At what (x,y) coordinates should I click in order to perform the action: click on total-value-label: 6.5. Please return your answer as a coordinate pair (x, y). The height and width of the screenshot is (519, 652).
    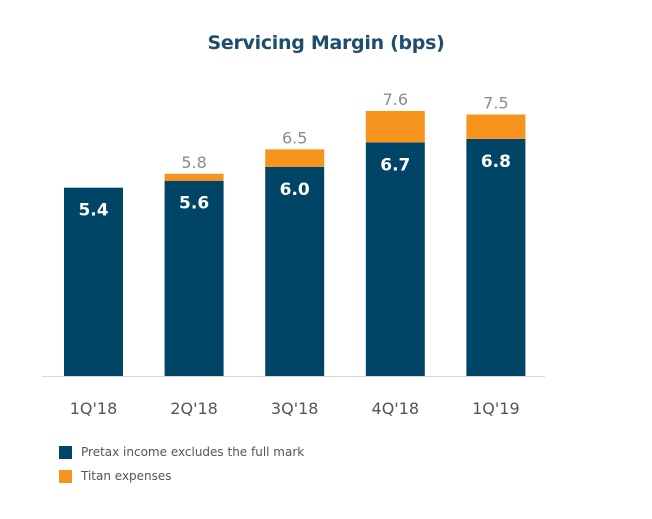
    Looking at the image, I should click on (294, 137).